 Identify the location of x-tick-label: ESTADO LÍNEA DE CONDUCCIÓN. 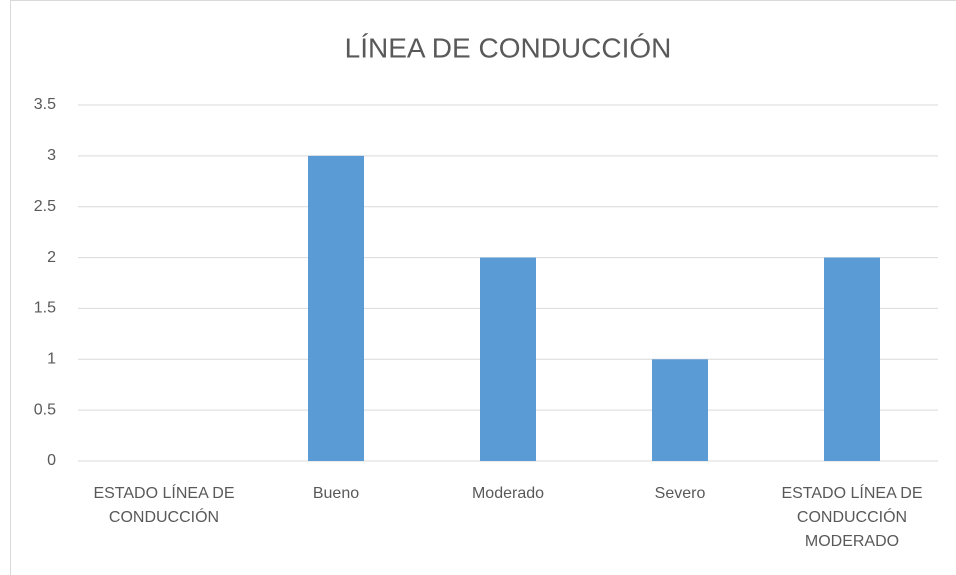
(164, 505).